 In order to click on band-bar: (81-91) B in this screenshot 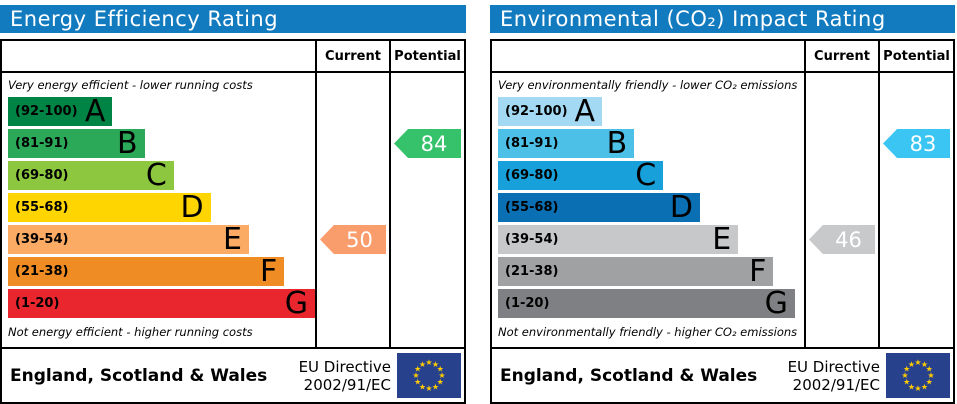, I will do `click(566, 143)`.